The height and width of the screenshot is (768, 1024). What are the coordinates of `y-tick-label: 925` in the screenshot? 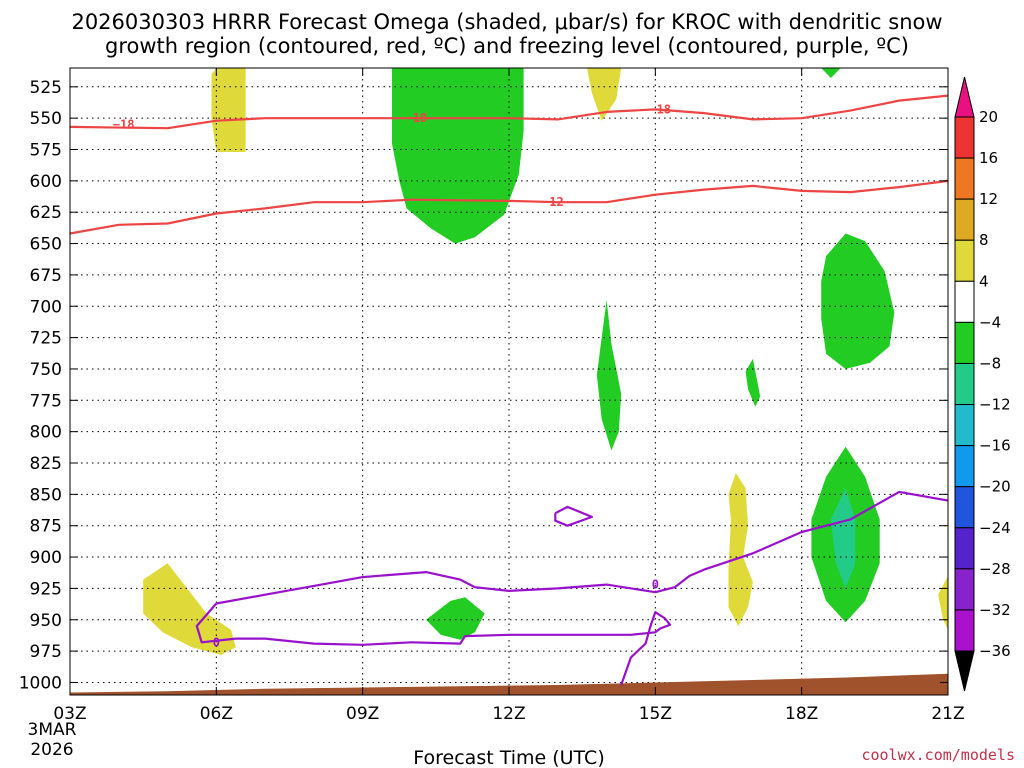 It's located at (46, 589).